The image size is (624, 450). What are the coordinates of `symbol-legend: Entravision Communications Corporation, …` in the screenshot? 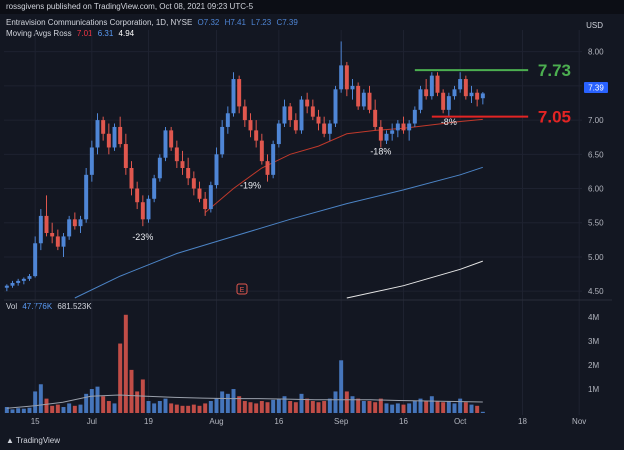 It's located at (152, 22).